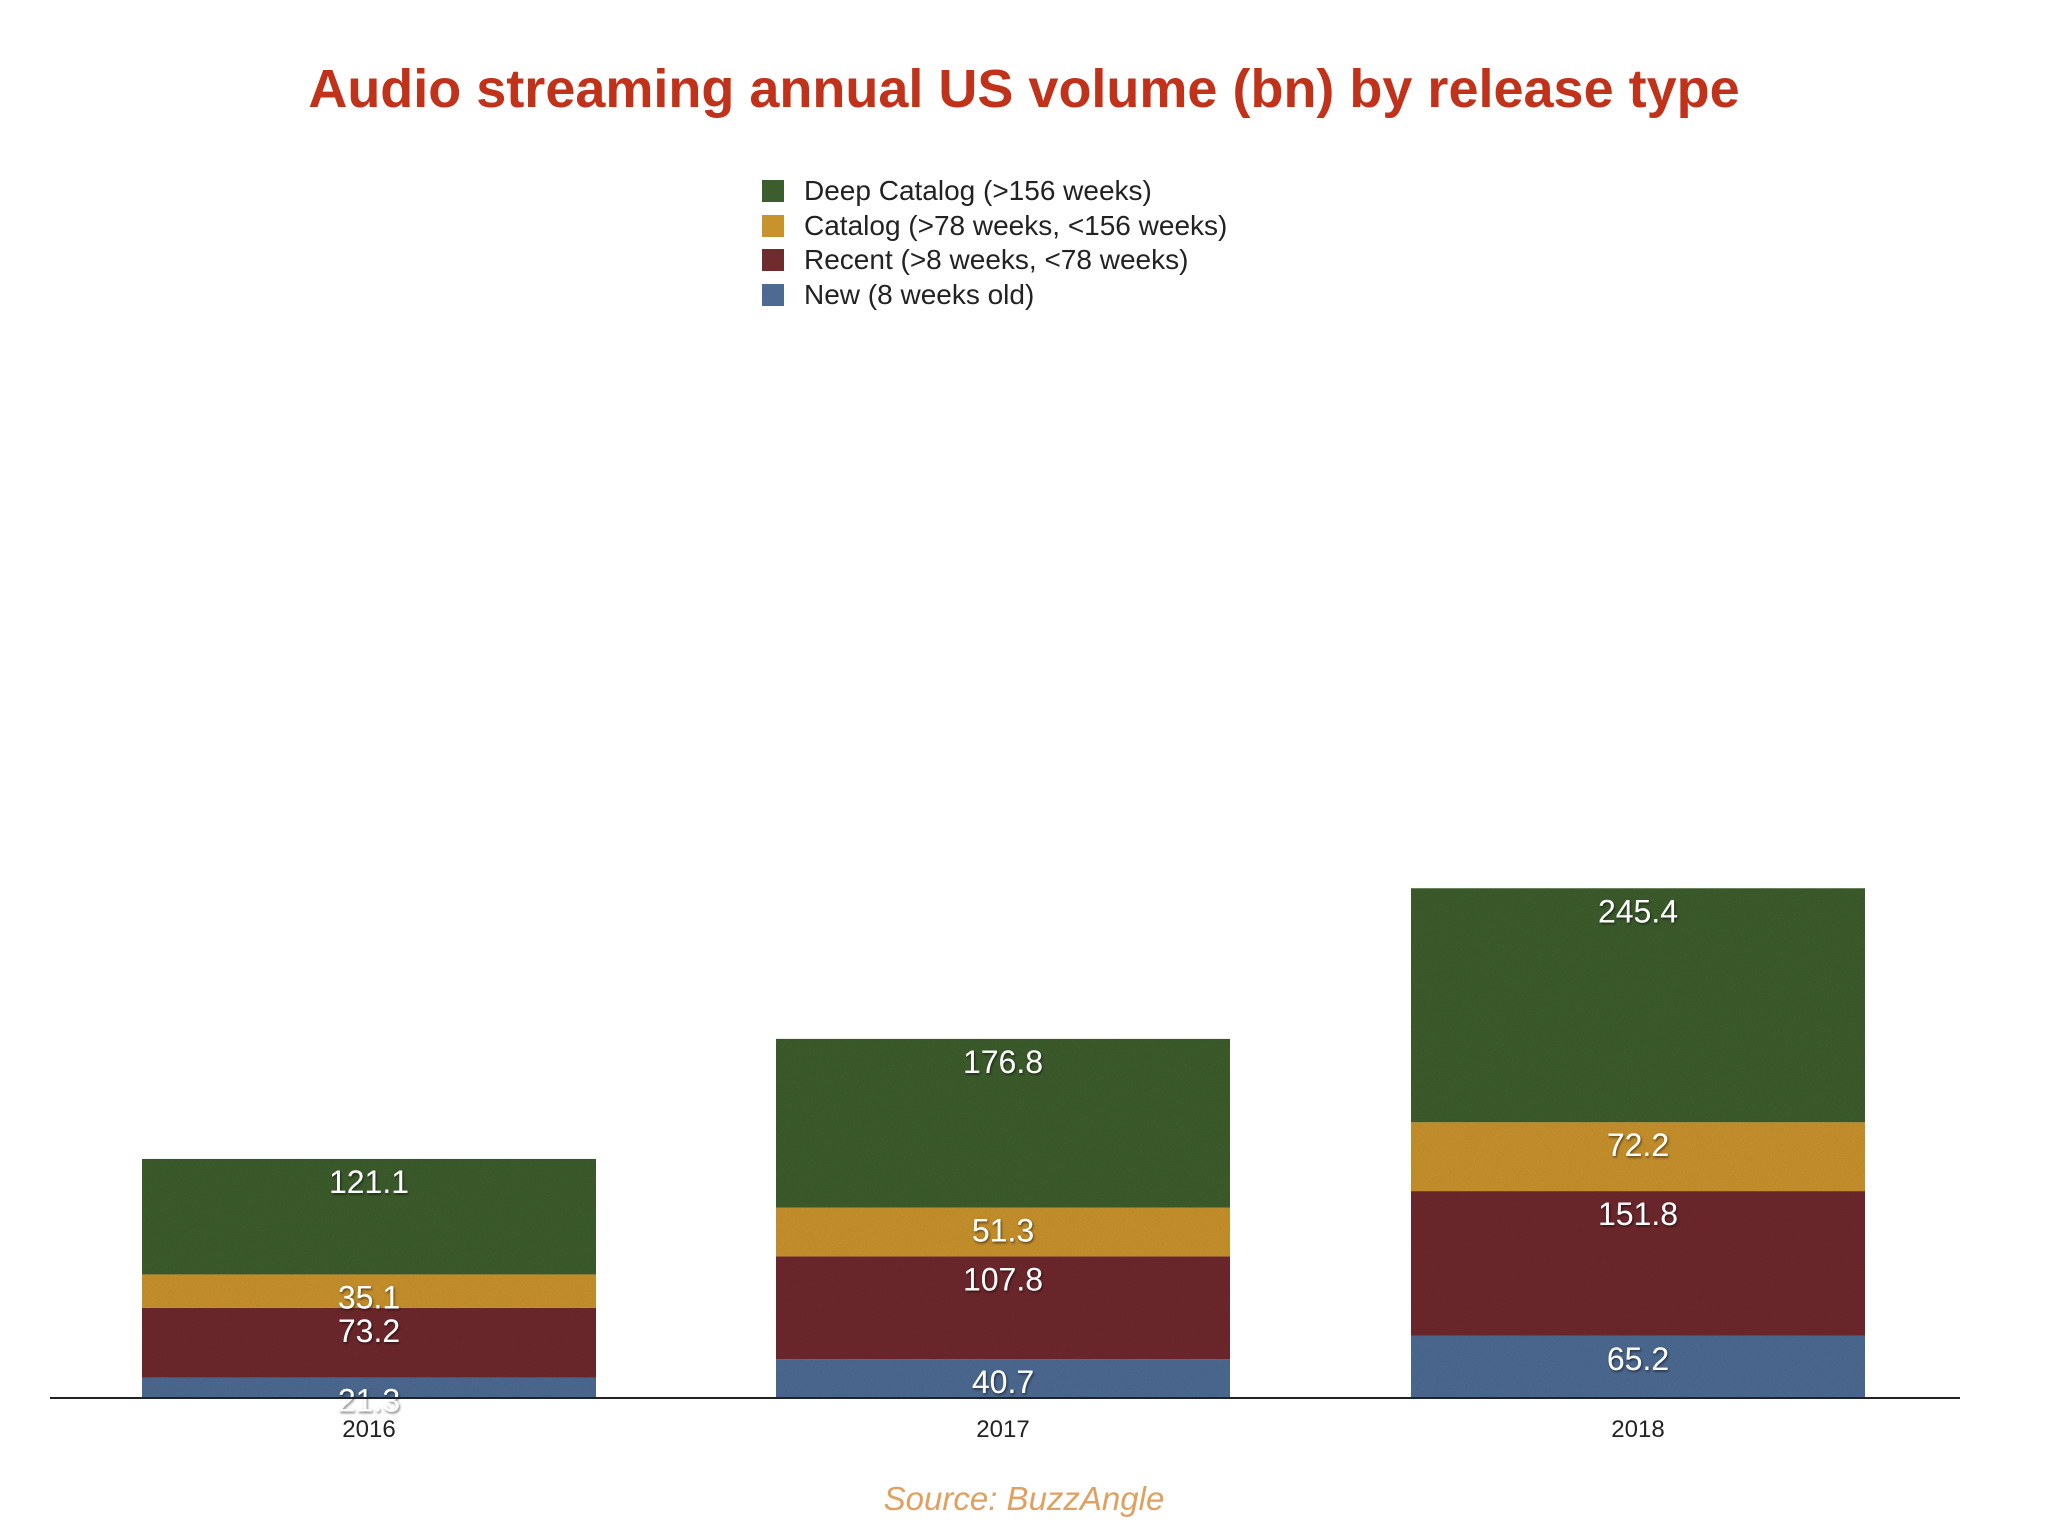 The image size is (2048, 1536). I want to click on bar-2018-recent-8-weeks-78-weeks, so click(1638, 1263).